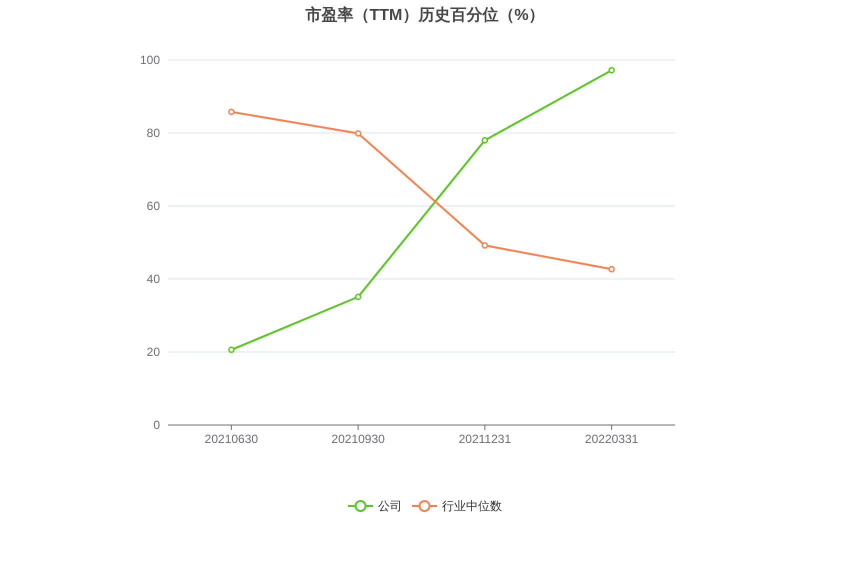  Describe the element at coordinates (611, 439) in the screenshot. I see `x-tick-label: 20220331` at that location.